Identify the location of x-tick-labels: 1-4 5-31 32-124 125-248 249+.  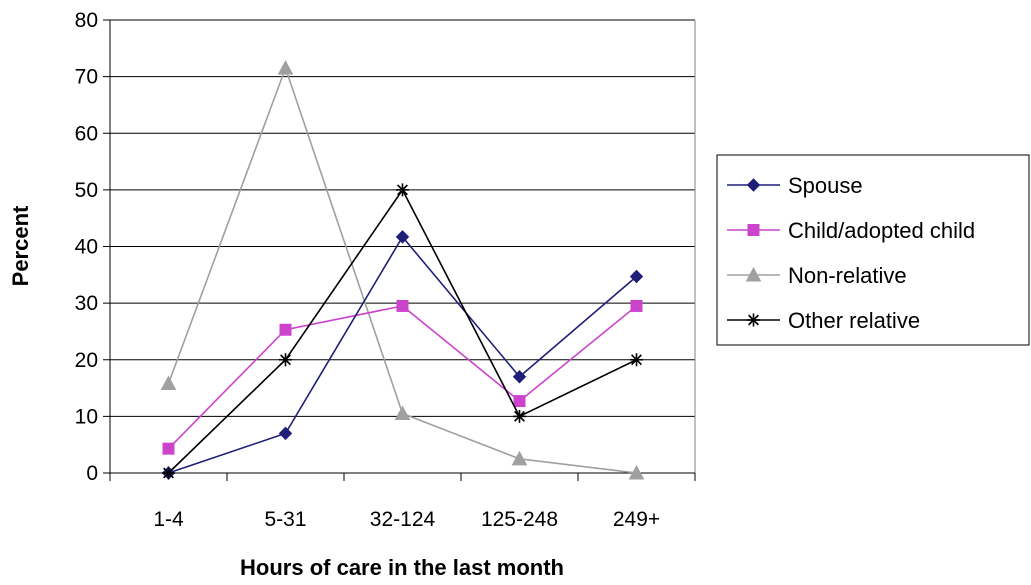
(406, 519).